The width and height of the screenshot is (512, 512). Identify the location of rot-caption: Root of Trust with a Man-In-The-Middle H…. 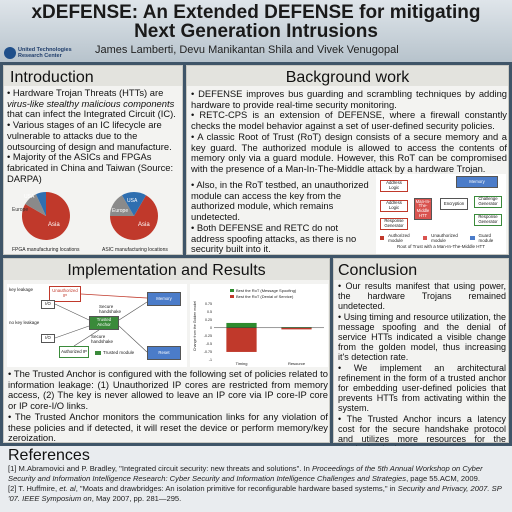
(441, 246).